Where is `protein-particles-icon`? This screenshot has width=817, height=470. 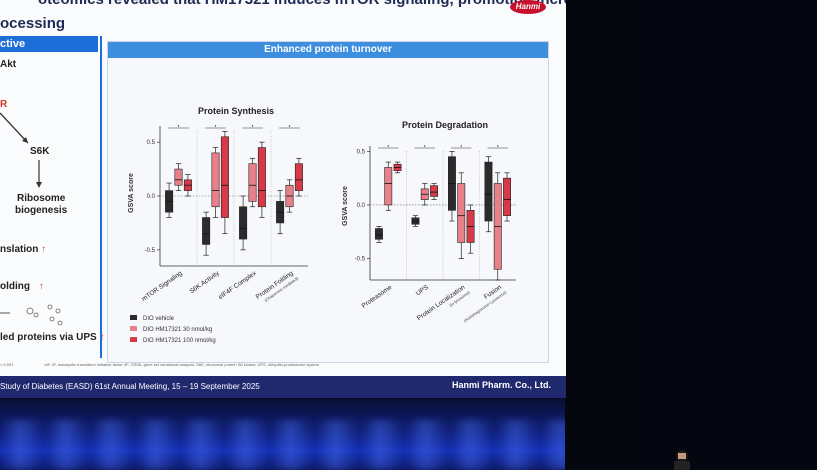
protein-particles-icon is located at coordinates (31, 315).